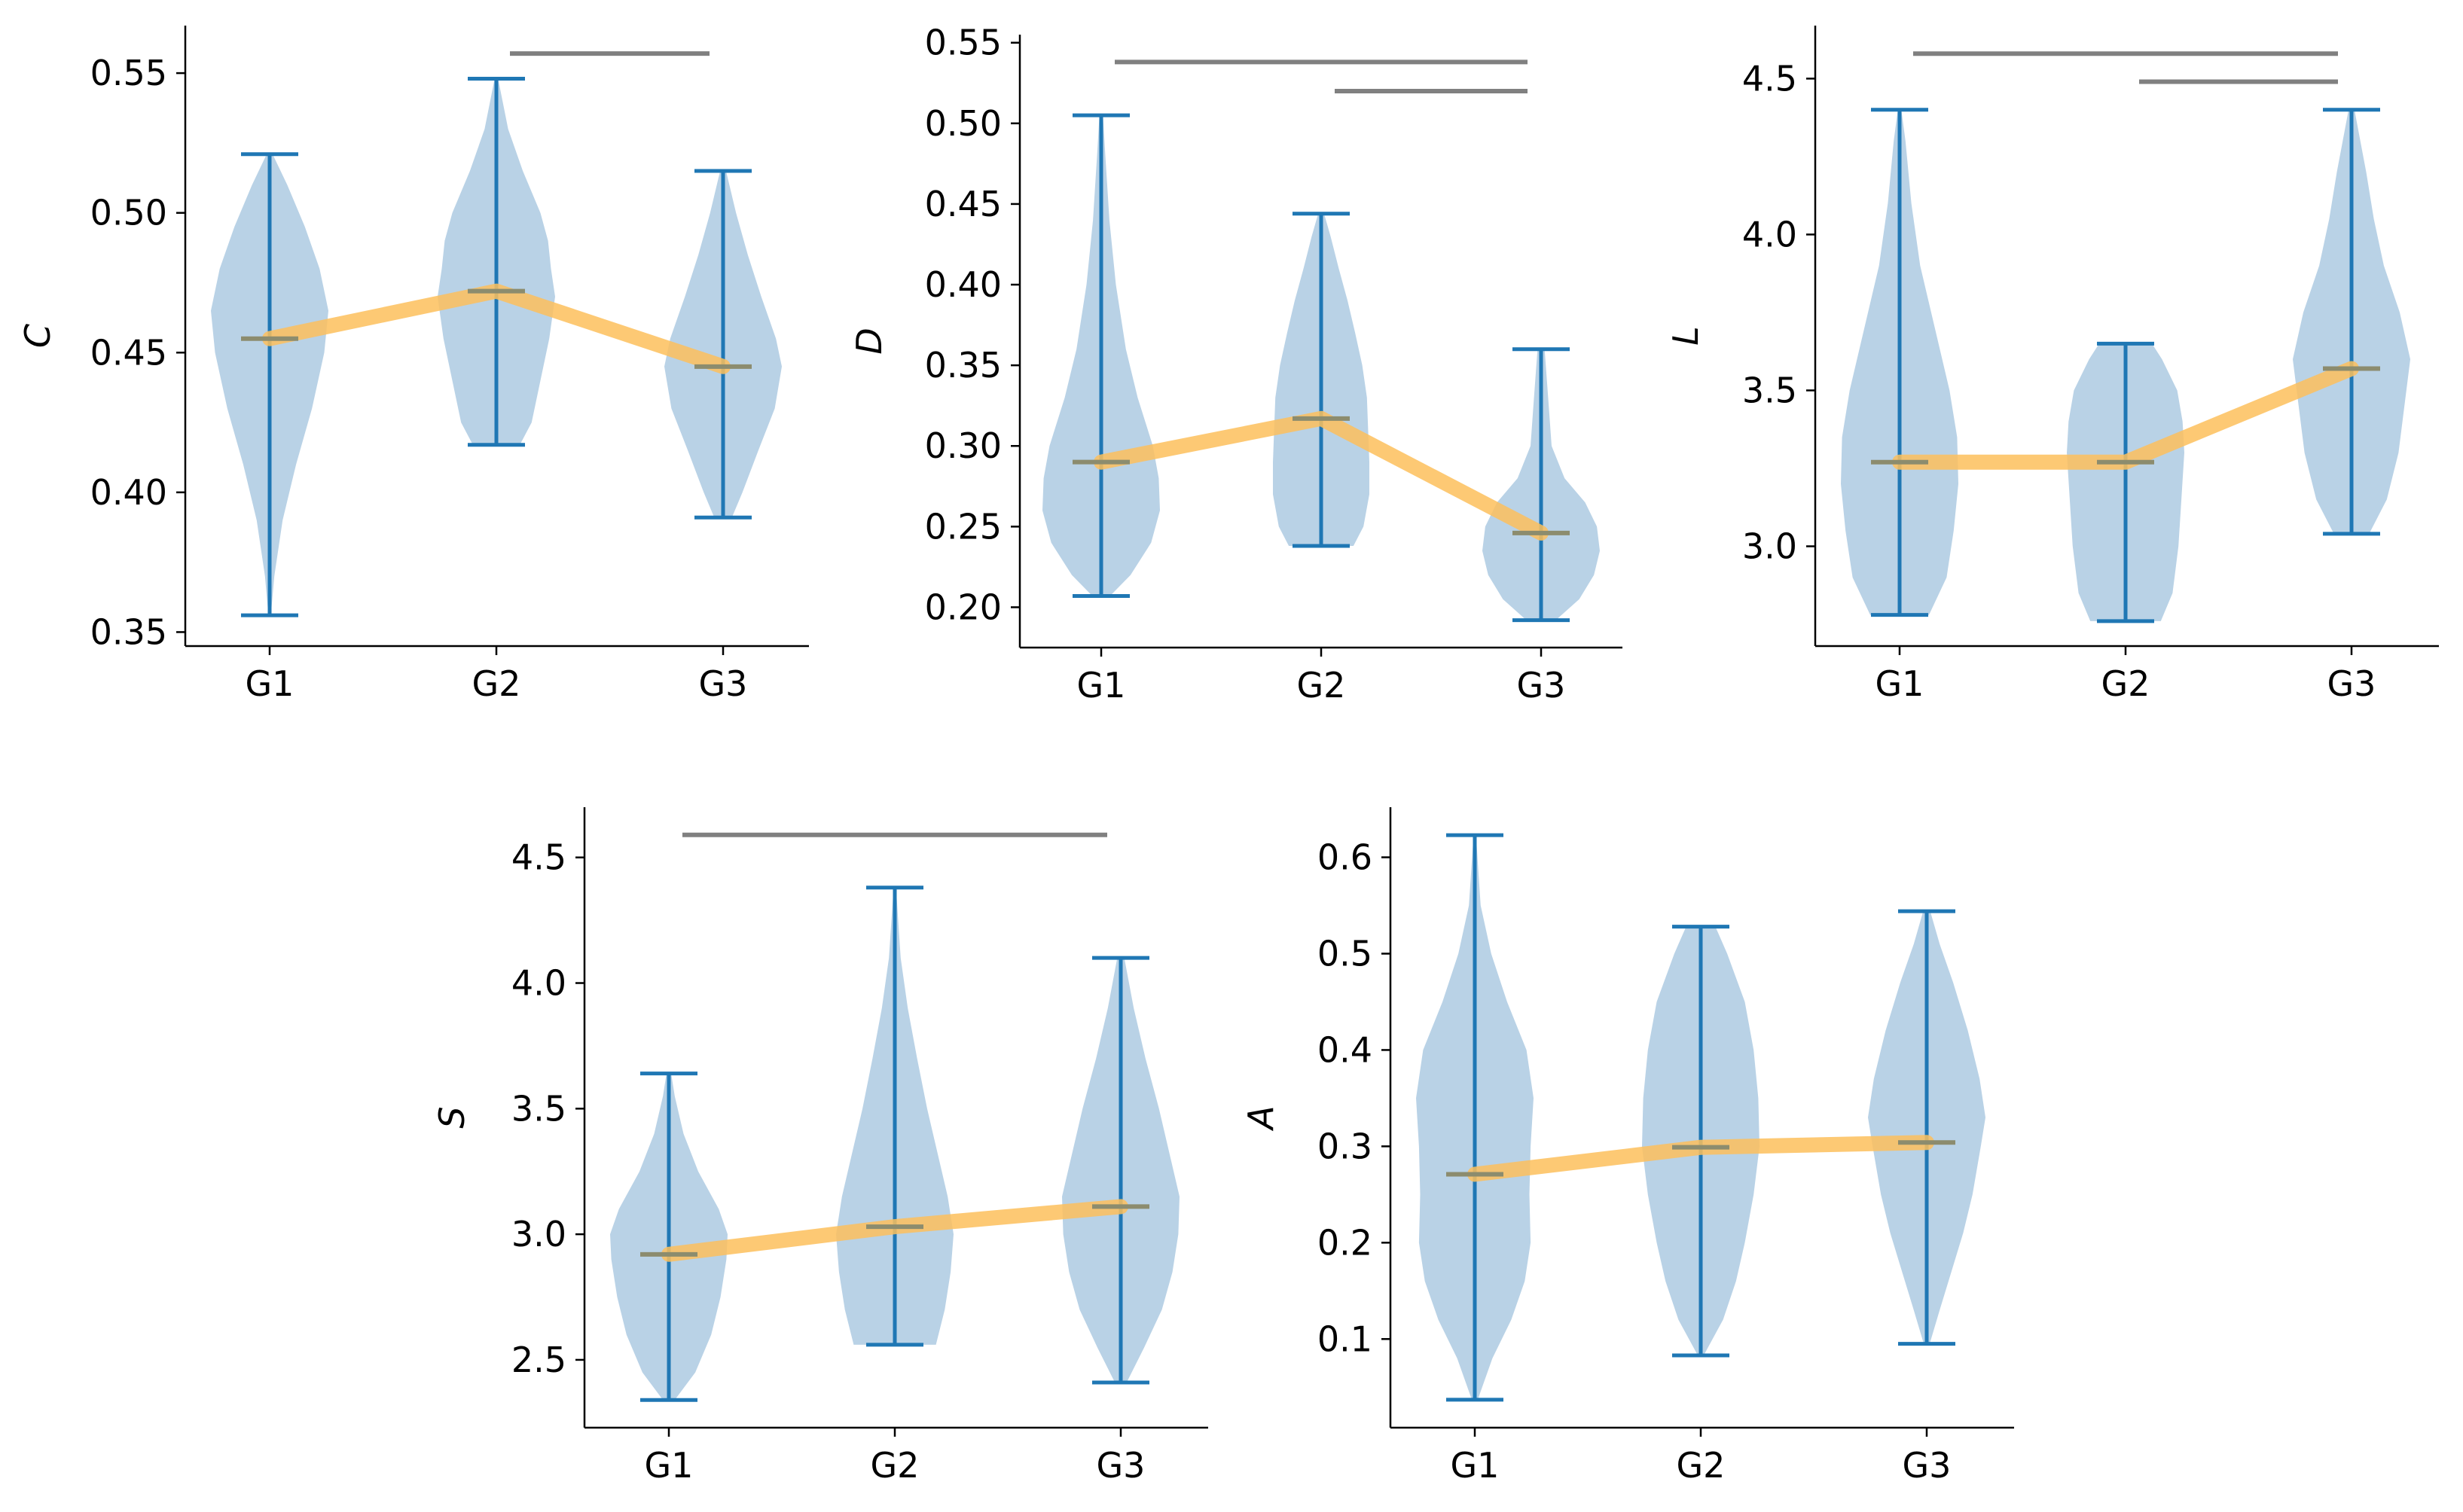 The width and height of the screenshot is (2463, 1512). What do you see at coordinates (1344, 1146) in the screenshot?
I see `y-tick-label: 0.3` at bounding box center [1344, 1146].